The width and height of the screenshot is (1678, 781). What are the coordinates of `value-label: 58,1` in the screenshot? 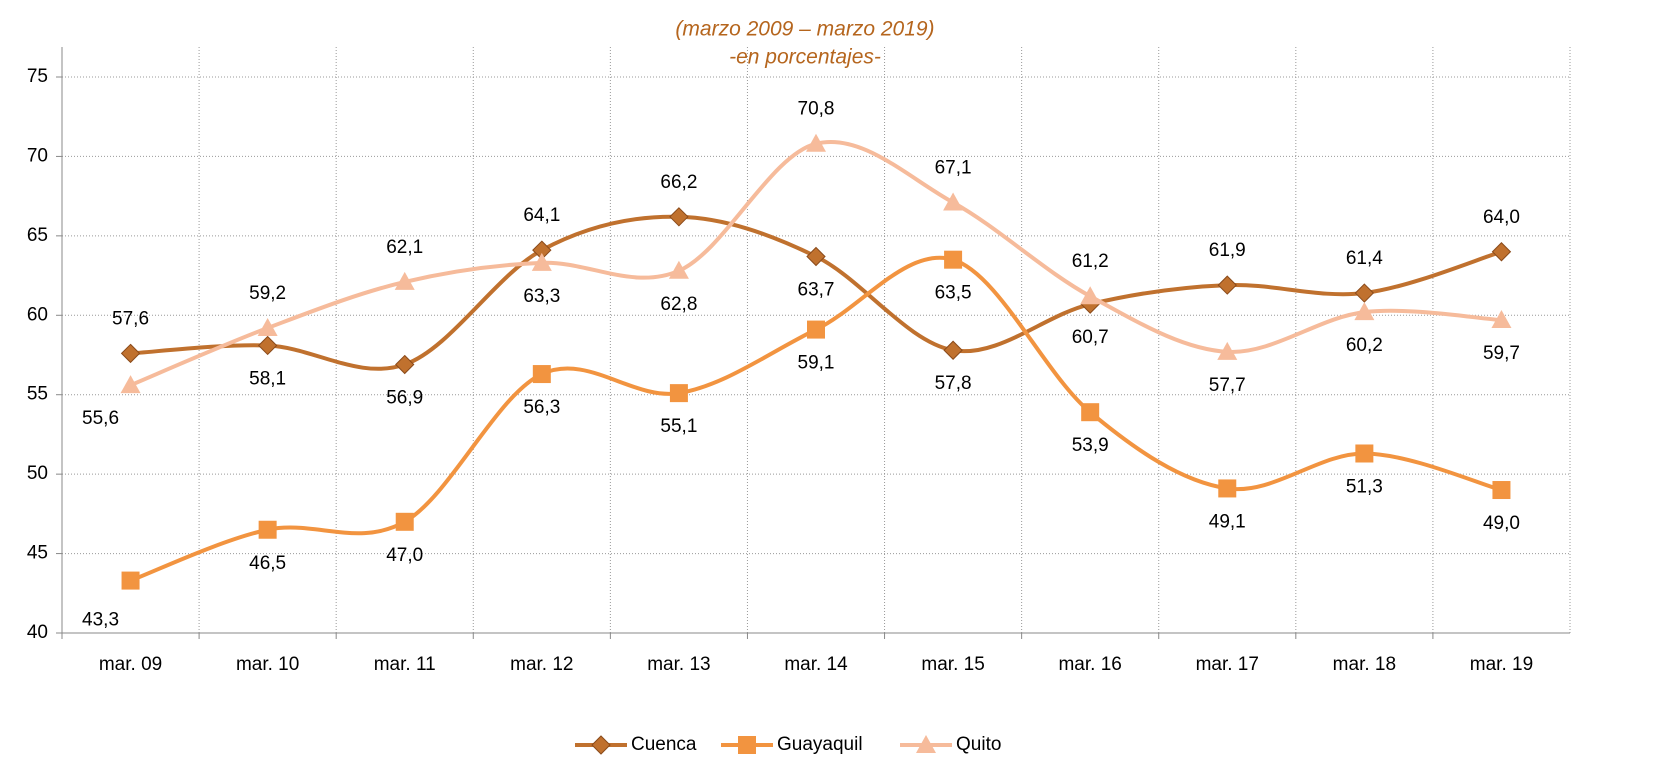 It's located at (267, 378).